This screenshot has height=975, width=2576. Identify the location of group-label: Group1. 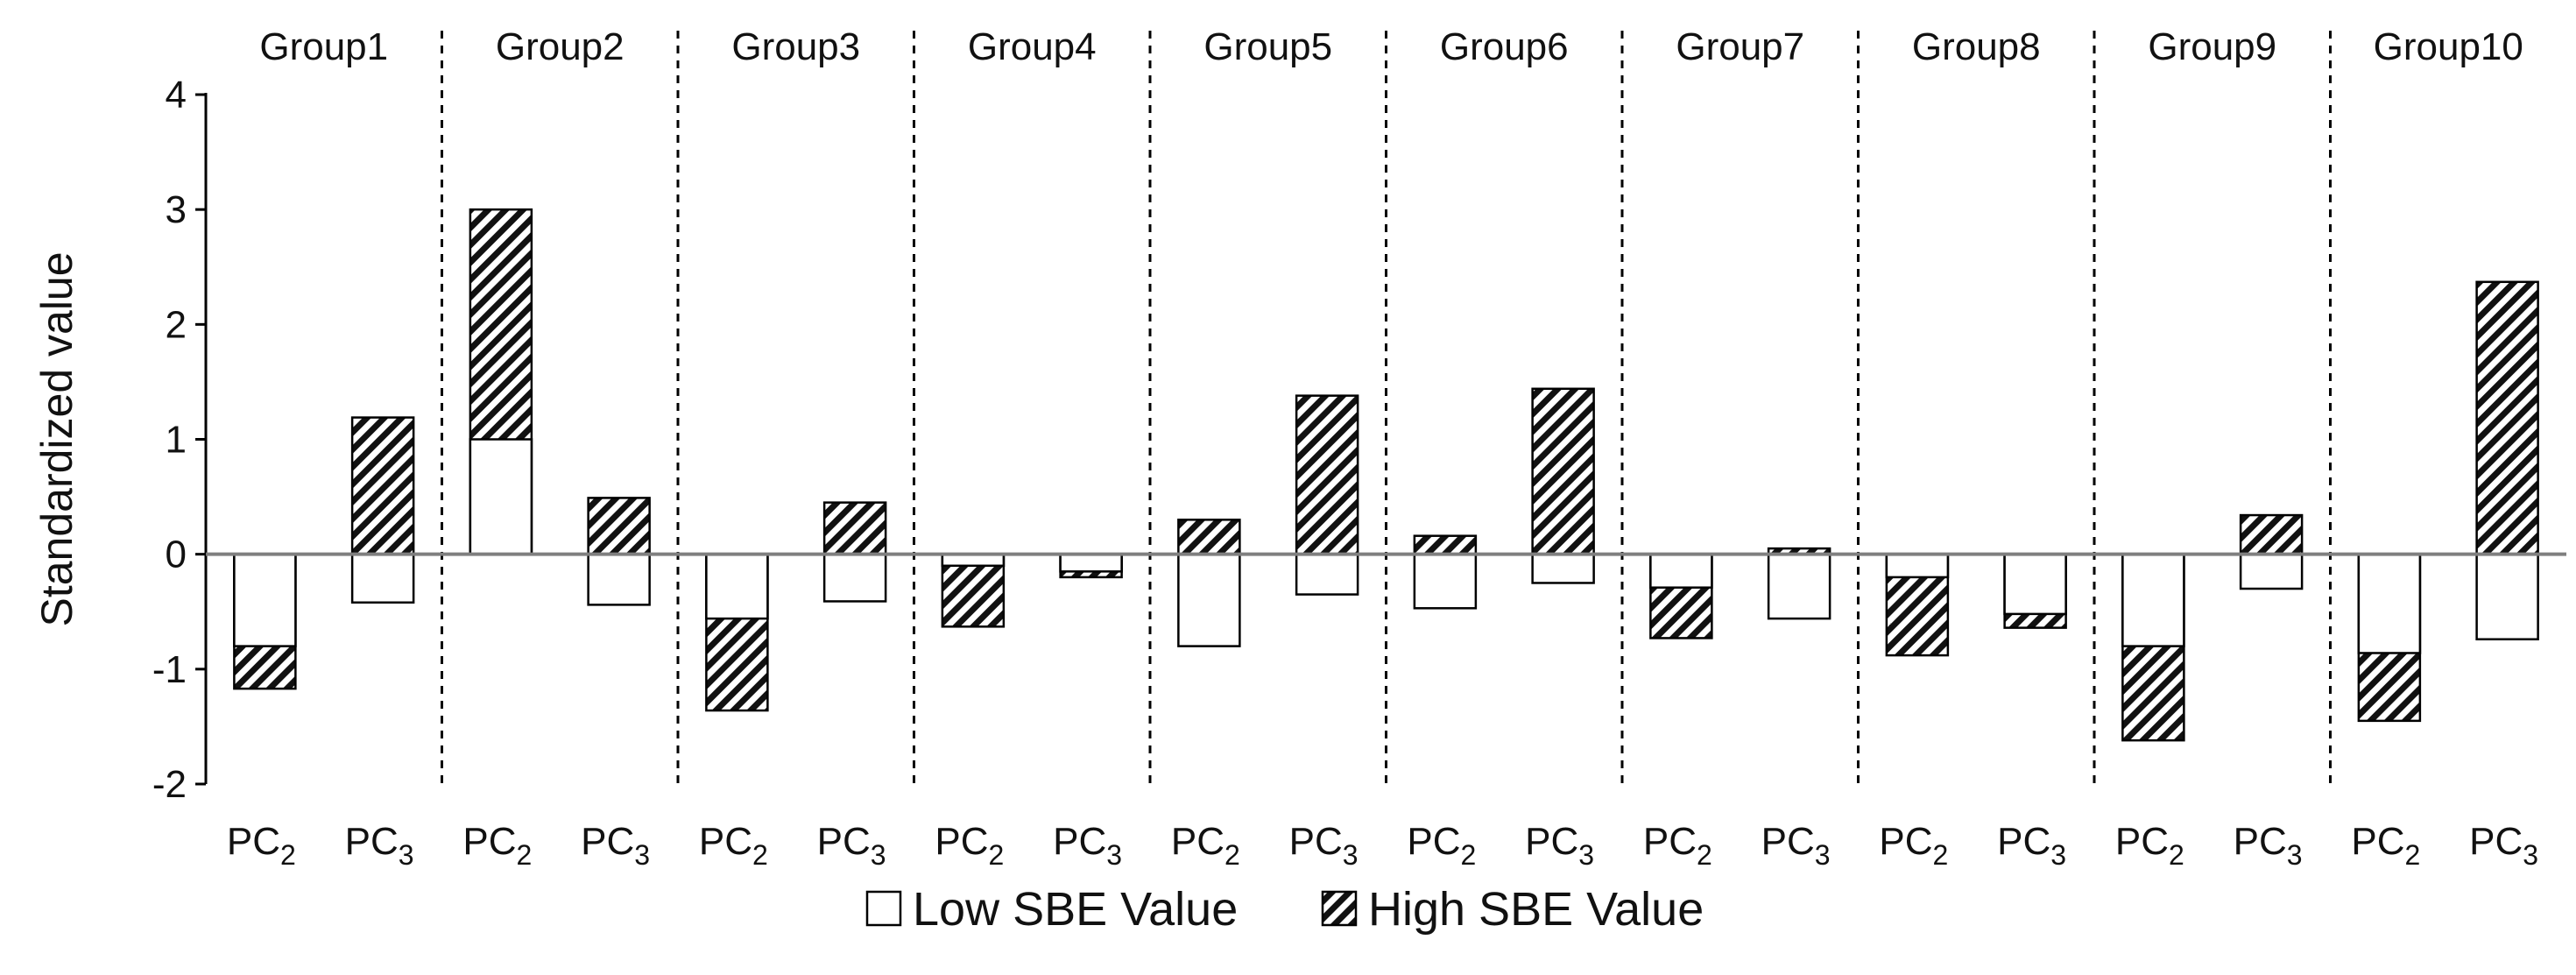
(323, 46).